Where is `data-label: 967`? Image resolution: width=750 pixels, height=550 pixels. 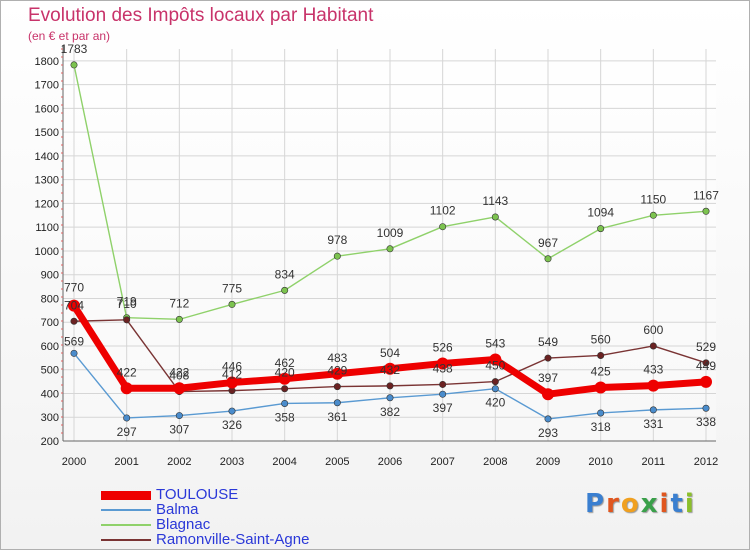 data-label: 967 is located at coordinates (548, 243).